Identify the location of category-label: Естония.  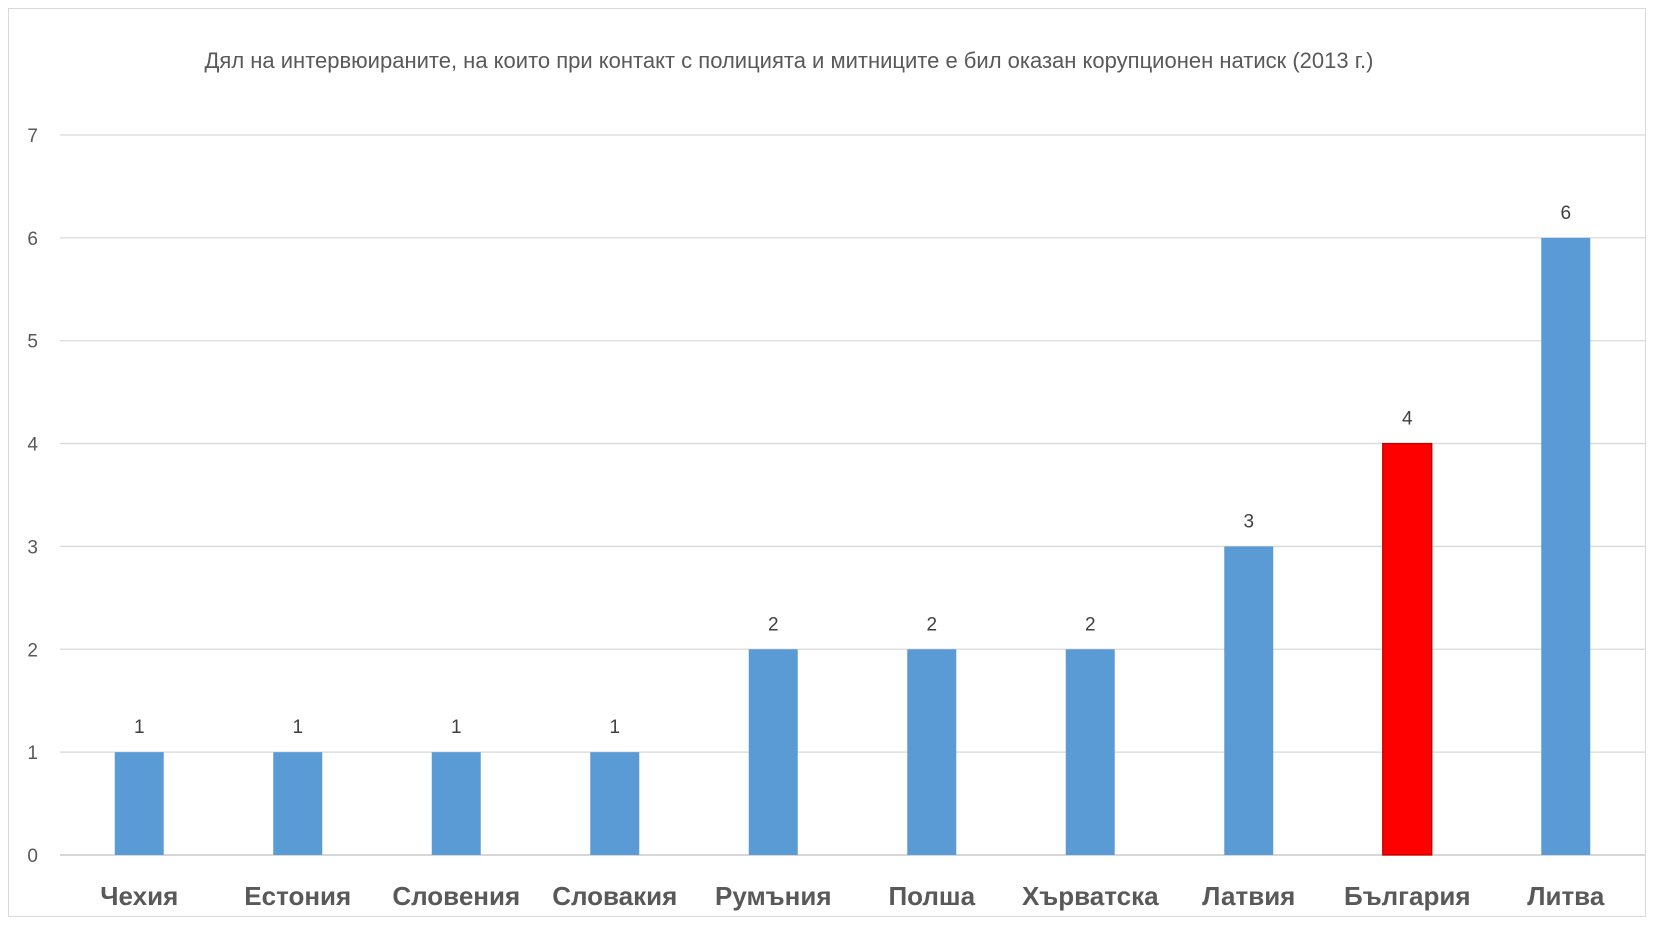
(297, 896).